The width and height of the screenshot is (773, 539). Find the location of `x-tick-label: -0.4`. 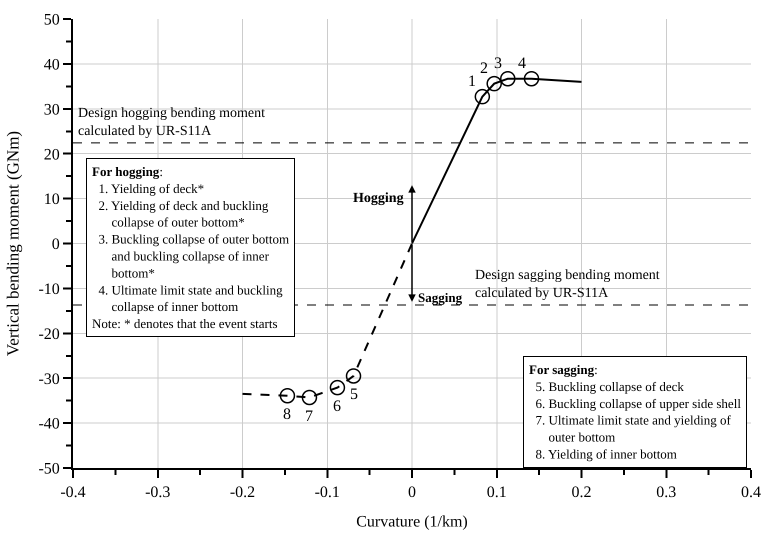

x-tick-label: -0.4 is located at coordinates (73, 493).